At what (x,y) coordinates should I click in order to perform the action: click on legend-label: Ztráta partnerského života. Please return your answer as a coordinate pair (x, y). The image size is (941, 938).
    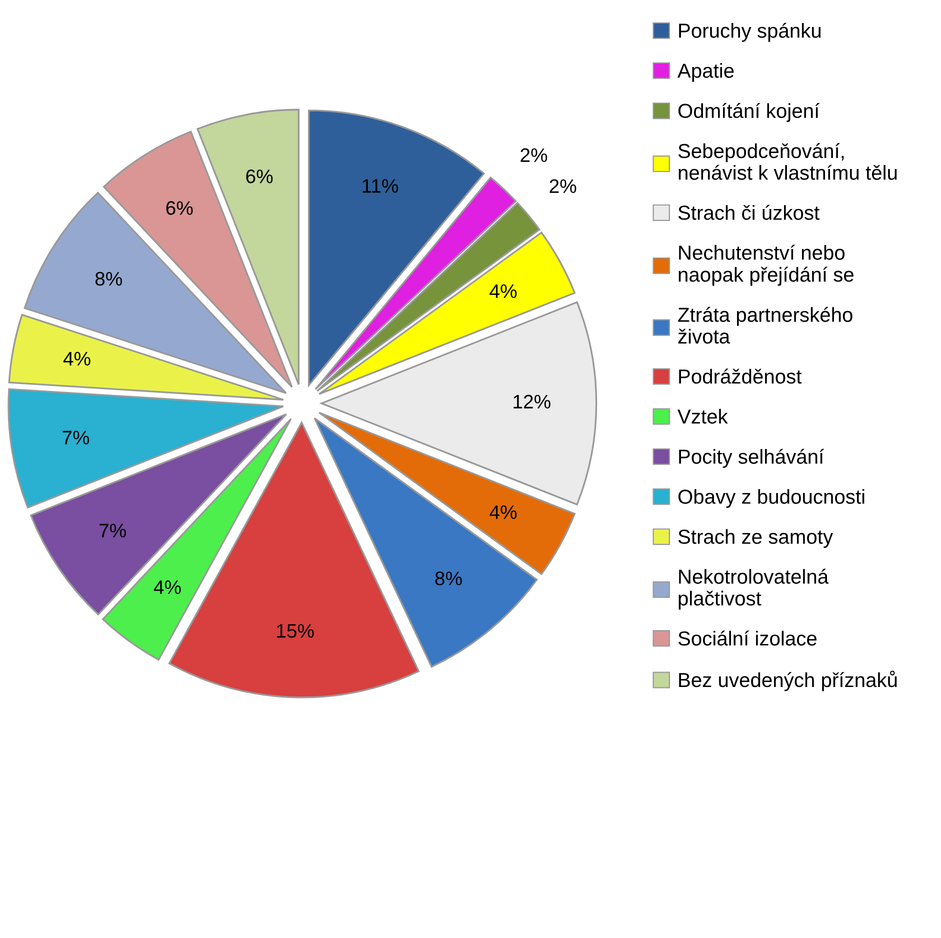
    Looking at the image, I should click on (765, 325).